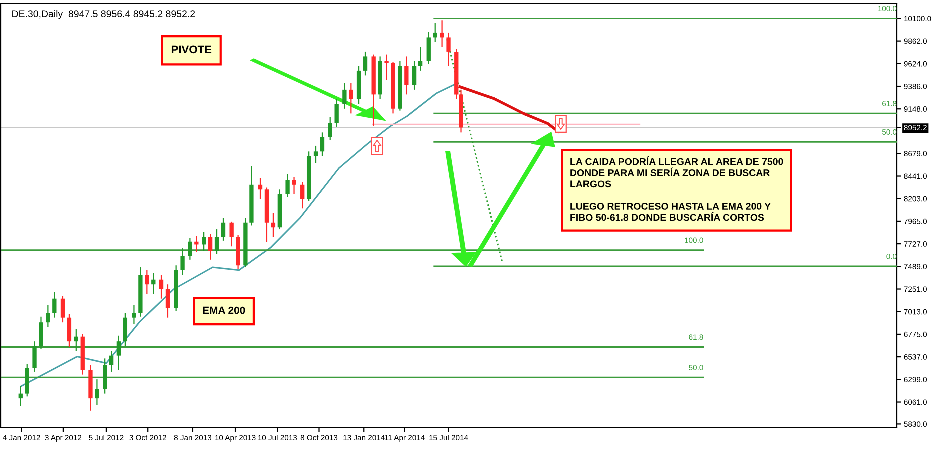 This screenshot has height=450, width=934. Describe the element at coordinates (224, 310) in the screenshot. I see `annotation: EMA 200` at that location.